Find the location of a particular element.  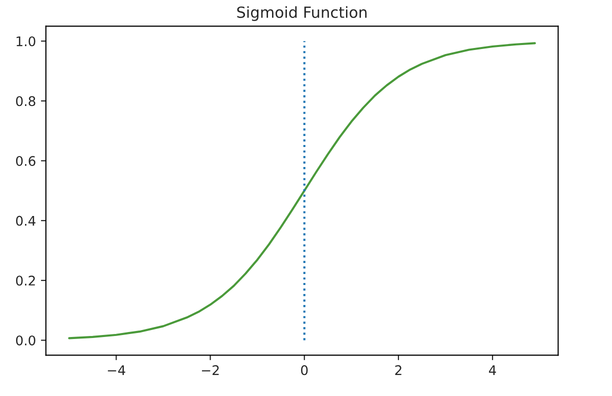

y-tick-label: 0.4 is located at coordinates (26, 221).